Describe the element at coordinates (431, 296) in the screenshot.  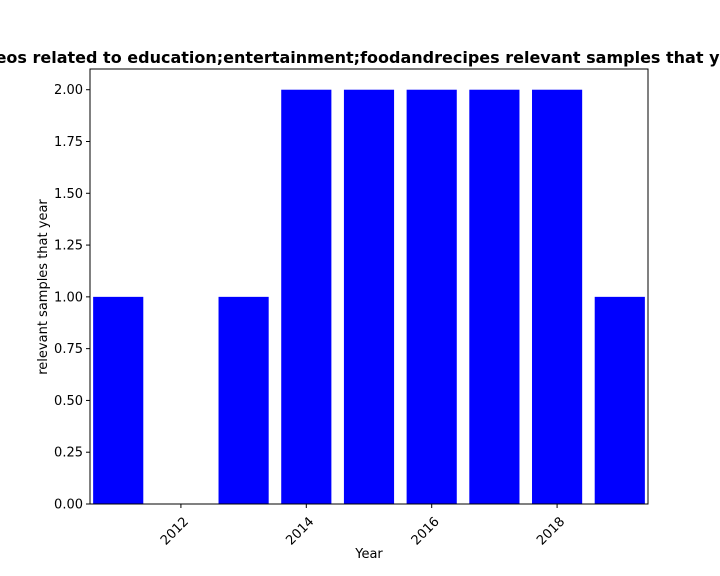
I see `bar-2016` at that location.